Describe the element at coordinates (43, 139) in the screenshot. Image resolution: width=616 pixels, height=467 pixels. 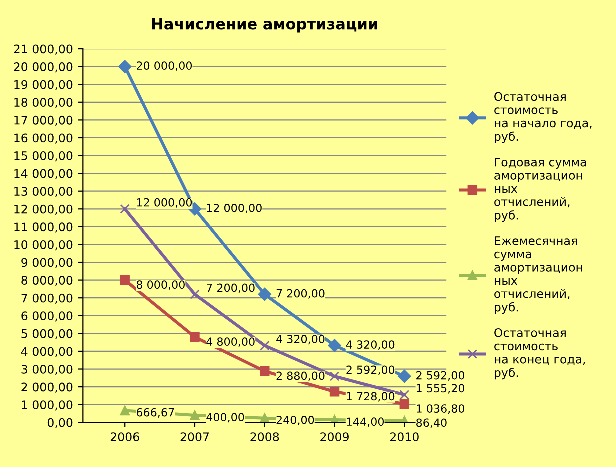
I see `y-tick-label: 16 000,00` at that location.